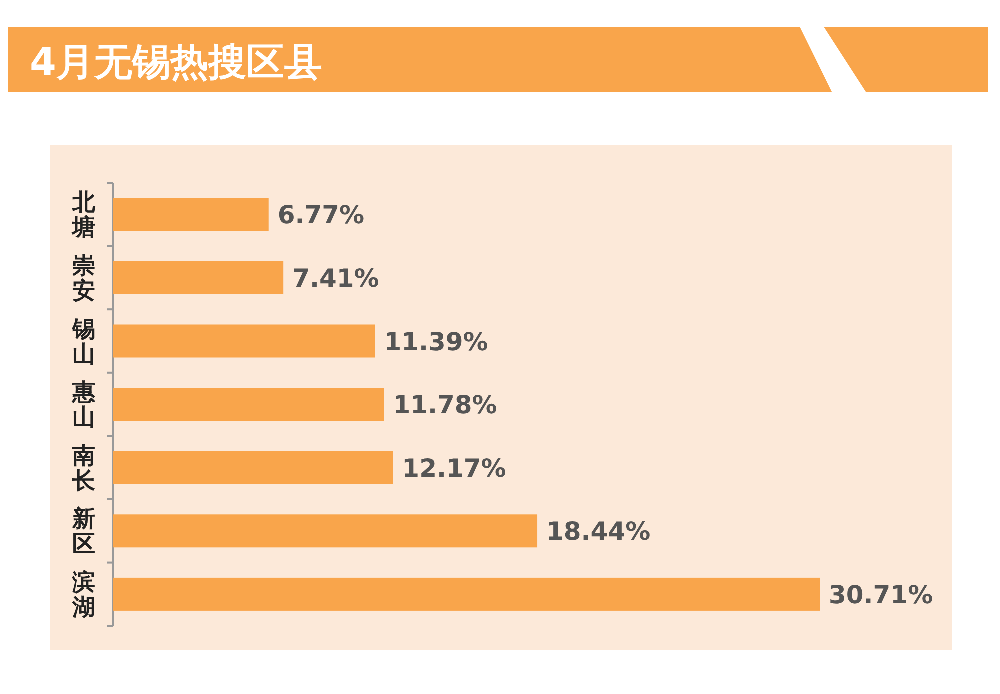  I want to click on data-label: 7.41%, so click(336, 278).